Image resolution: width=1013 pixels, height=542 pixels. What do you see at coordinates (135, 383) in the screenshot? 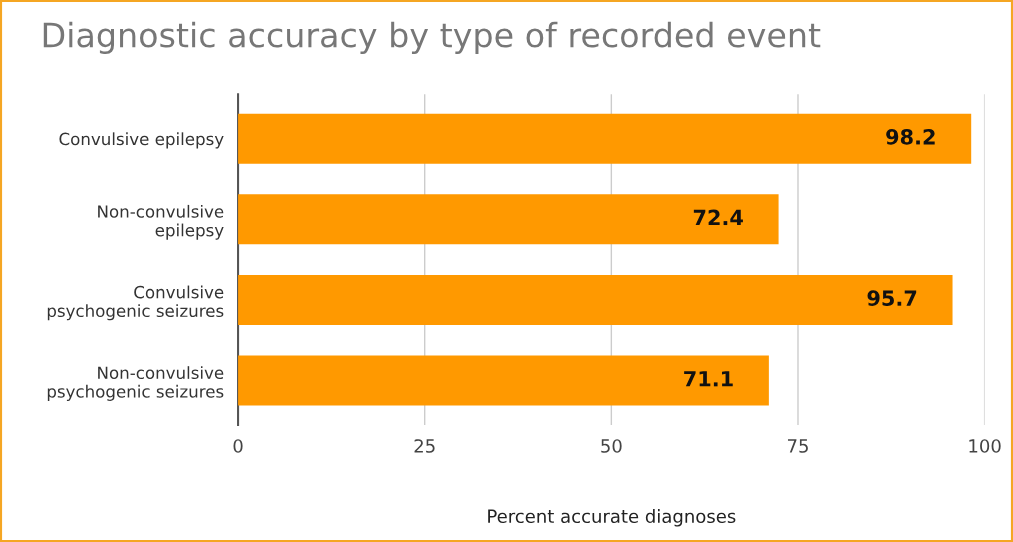
I see `y-tick-label: Non-convulsive psychogenic seizures` at bounding box center [135, 383].